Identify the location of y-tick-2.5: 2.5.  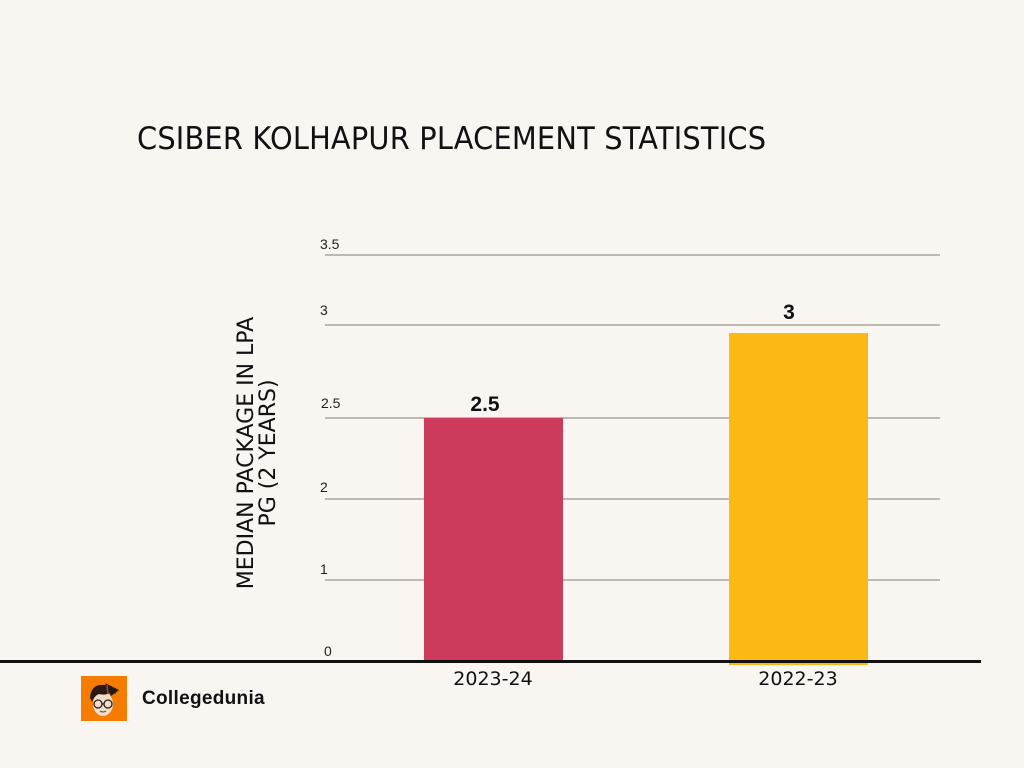
(331, 403).